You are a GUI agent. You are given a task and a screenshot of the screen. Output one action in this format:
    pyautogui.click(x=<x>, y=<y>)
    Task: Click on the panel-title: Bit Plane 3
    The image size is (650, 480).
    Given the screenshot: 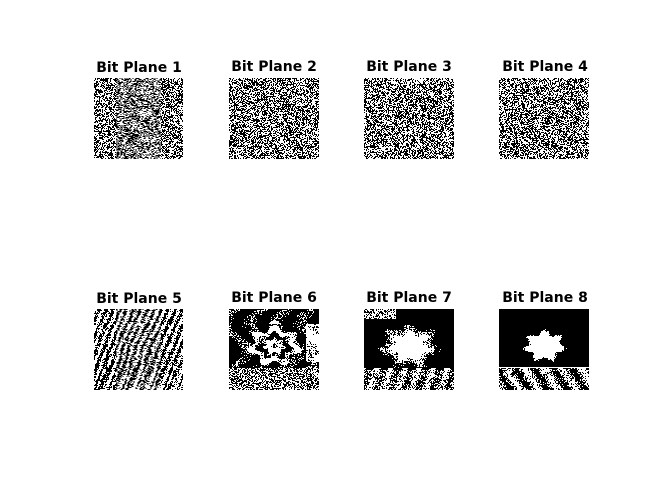 What is the action you would take?
    pyautogui.click(x=409, y=67)
    